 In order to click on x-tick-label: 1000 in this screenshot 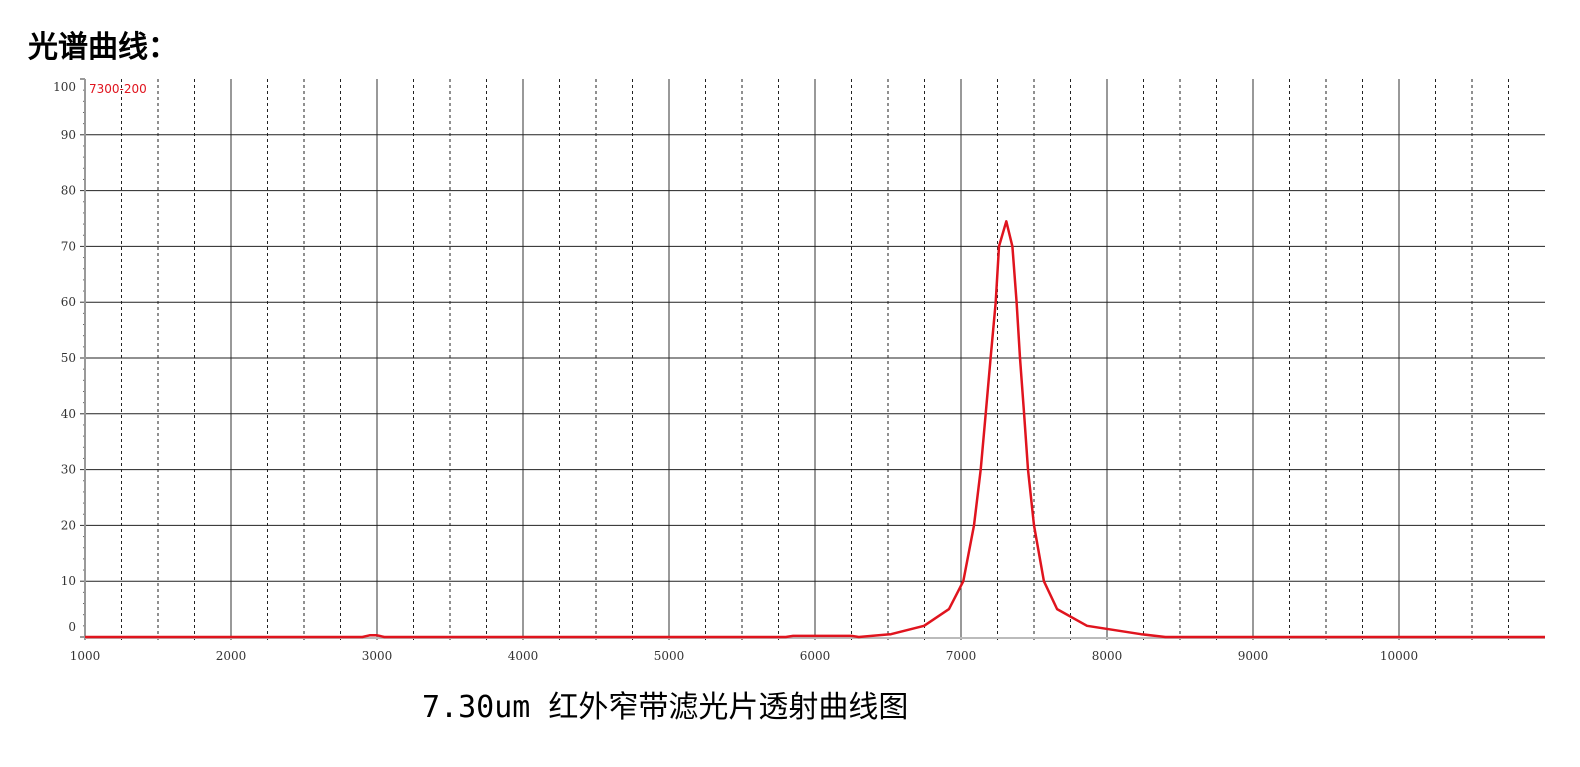, I will do `click(85, 656)`.